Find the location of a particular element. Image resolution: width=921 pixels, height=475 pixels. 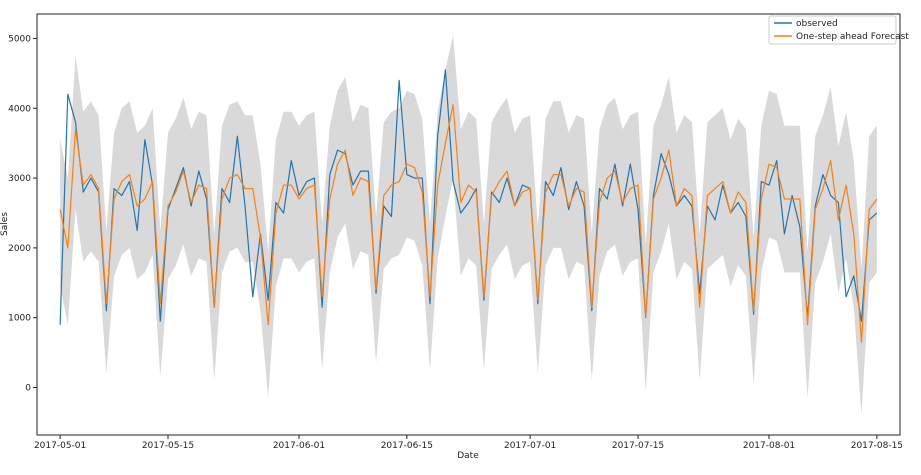

y-tick-label: 1000 is located at coordinates (19, 319).